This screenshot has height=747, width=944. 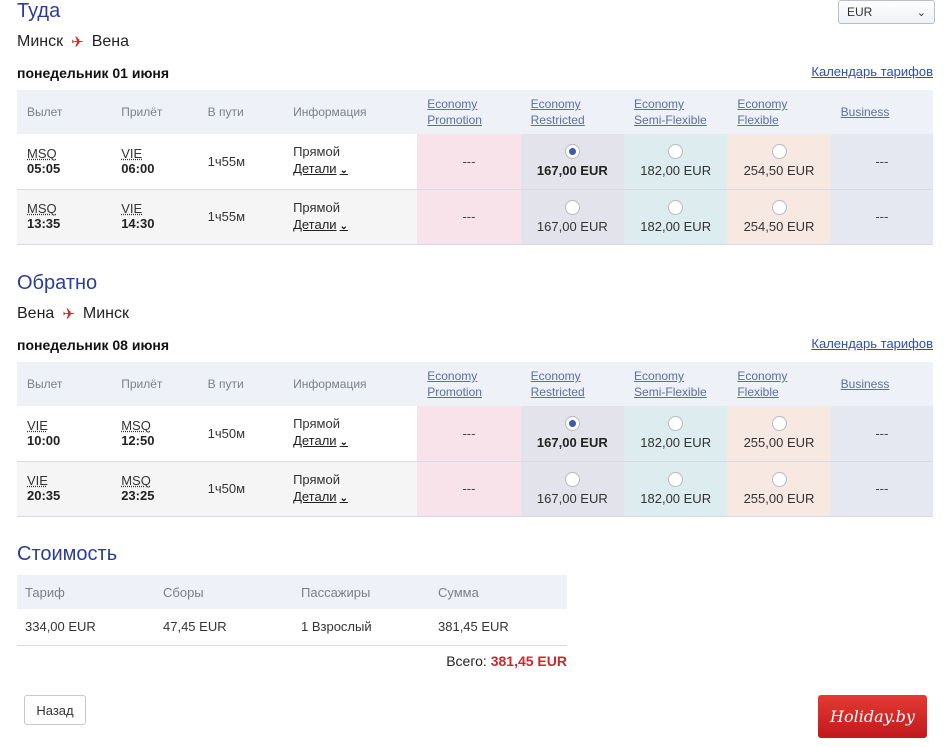 I want to click on route-from: Минск, so click(x=40, y=41).